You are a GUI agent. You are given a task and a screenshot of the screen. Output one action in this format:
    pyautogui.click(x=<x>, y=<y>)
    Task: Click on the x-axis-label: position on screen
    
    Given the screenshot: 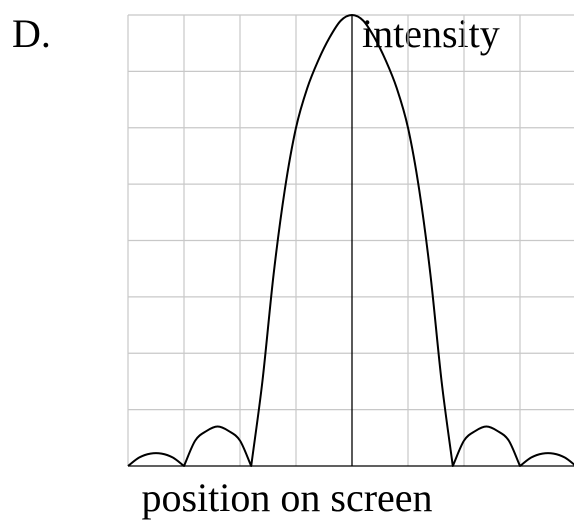 What is the action you would take?
    pyautogui.click(x=287, y=497)
    